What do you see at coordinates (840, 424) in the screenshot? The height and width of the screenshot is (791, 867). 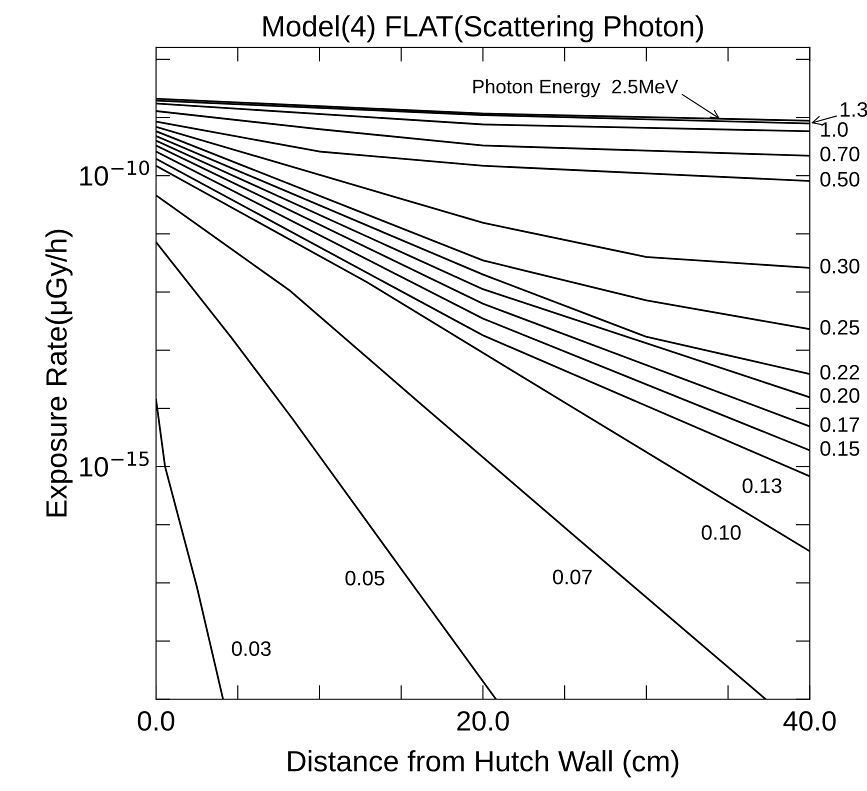 I see `annotation: 0.17` at bounding box center [840, 424].